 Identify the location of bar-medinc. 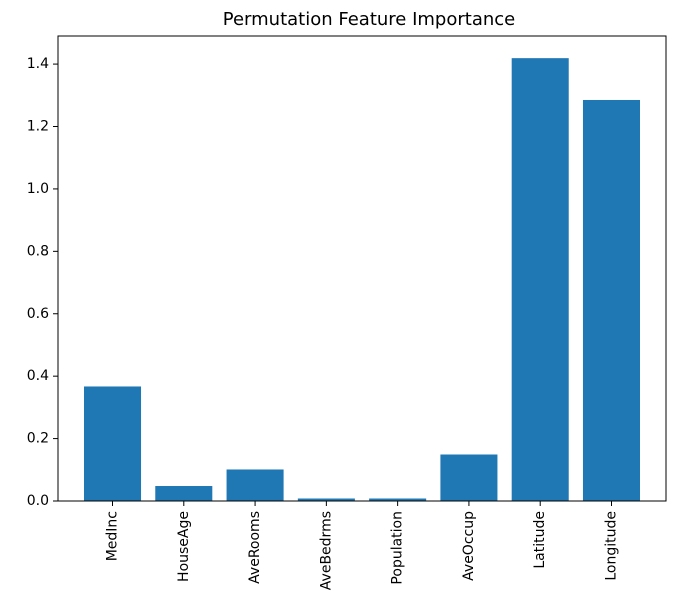
(113, 443).